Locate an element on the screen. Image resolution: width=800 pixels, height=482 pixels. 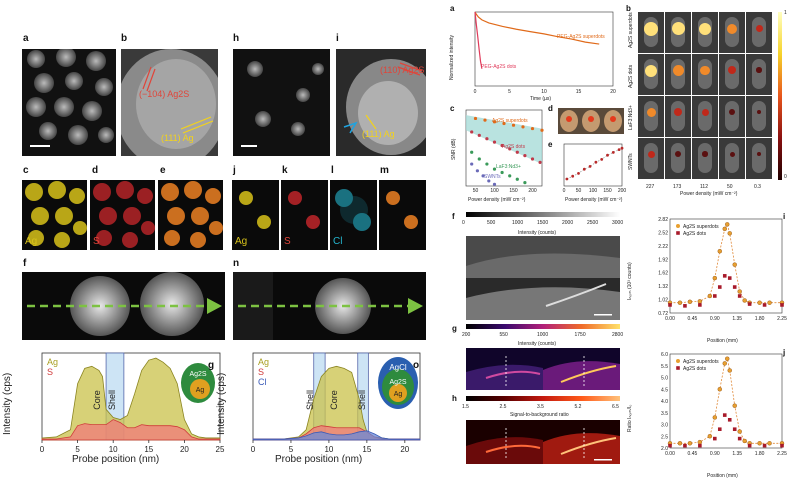
sphere-label-0: Ag2S is located at coordinates (197, 374).